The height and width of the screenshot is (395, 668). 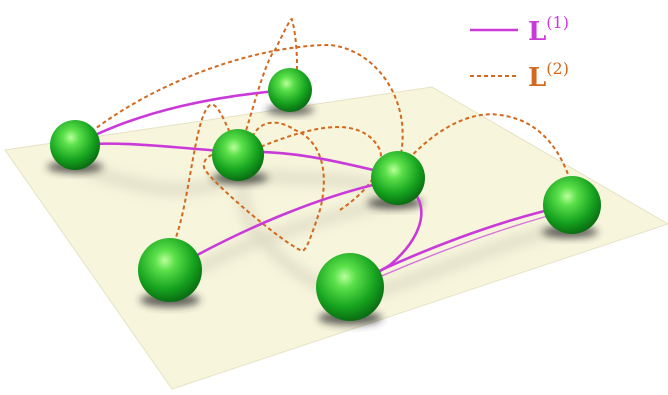 I want to click on legend: L(1) L(2), so click(x=519, y=53).